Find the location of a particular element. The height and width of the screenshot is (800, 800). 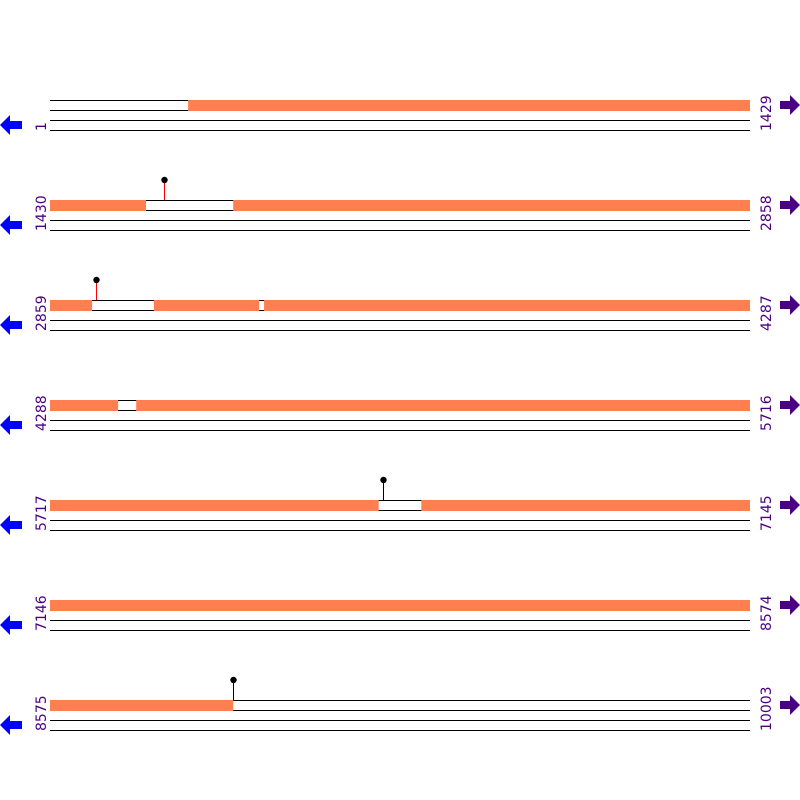

row-start-label: 7146 is located at coordinates (42, 613).